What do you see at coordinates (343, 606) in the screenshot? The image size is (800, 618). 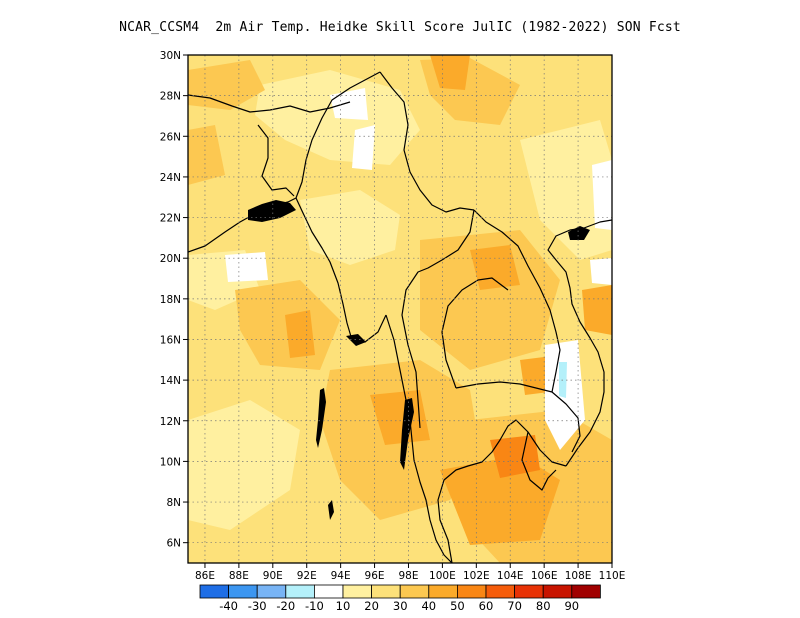 I see `colorbar-label: 10` at bounding box center [343, 606].